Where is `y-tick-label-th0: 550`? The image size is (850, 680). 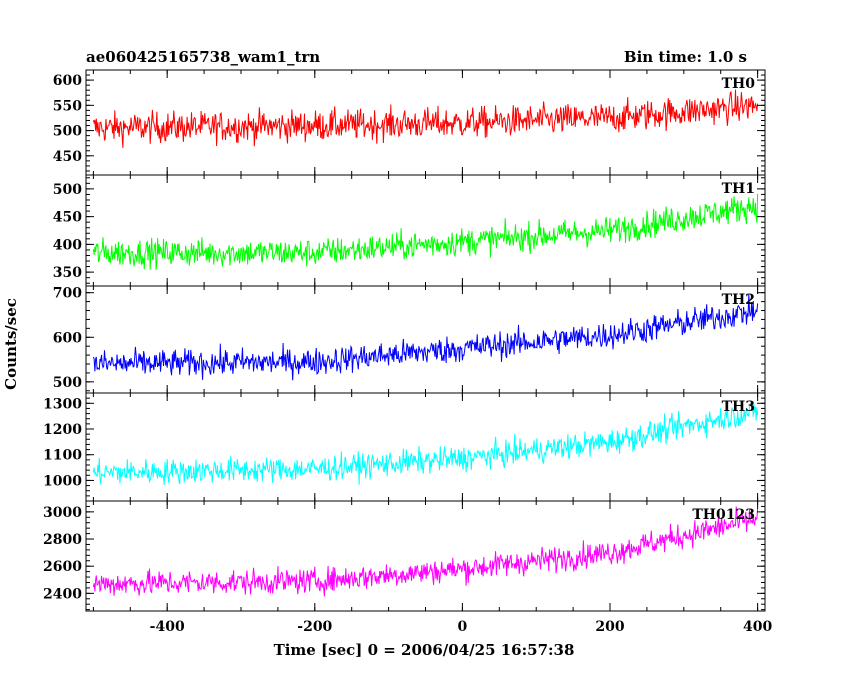 y-tick-label-th0: 550 is located at coordinates (67, 106).